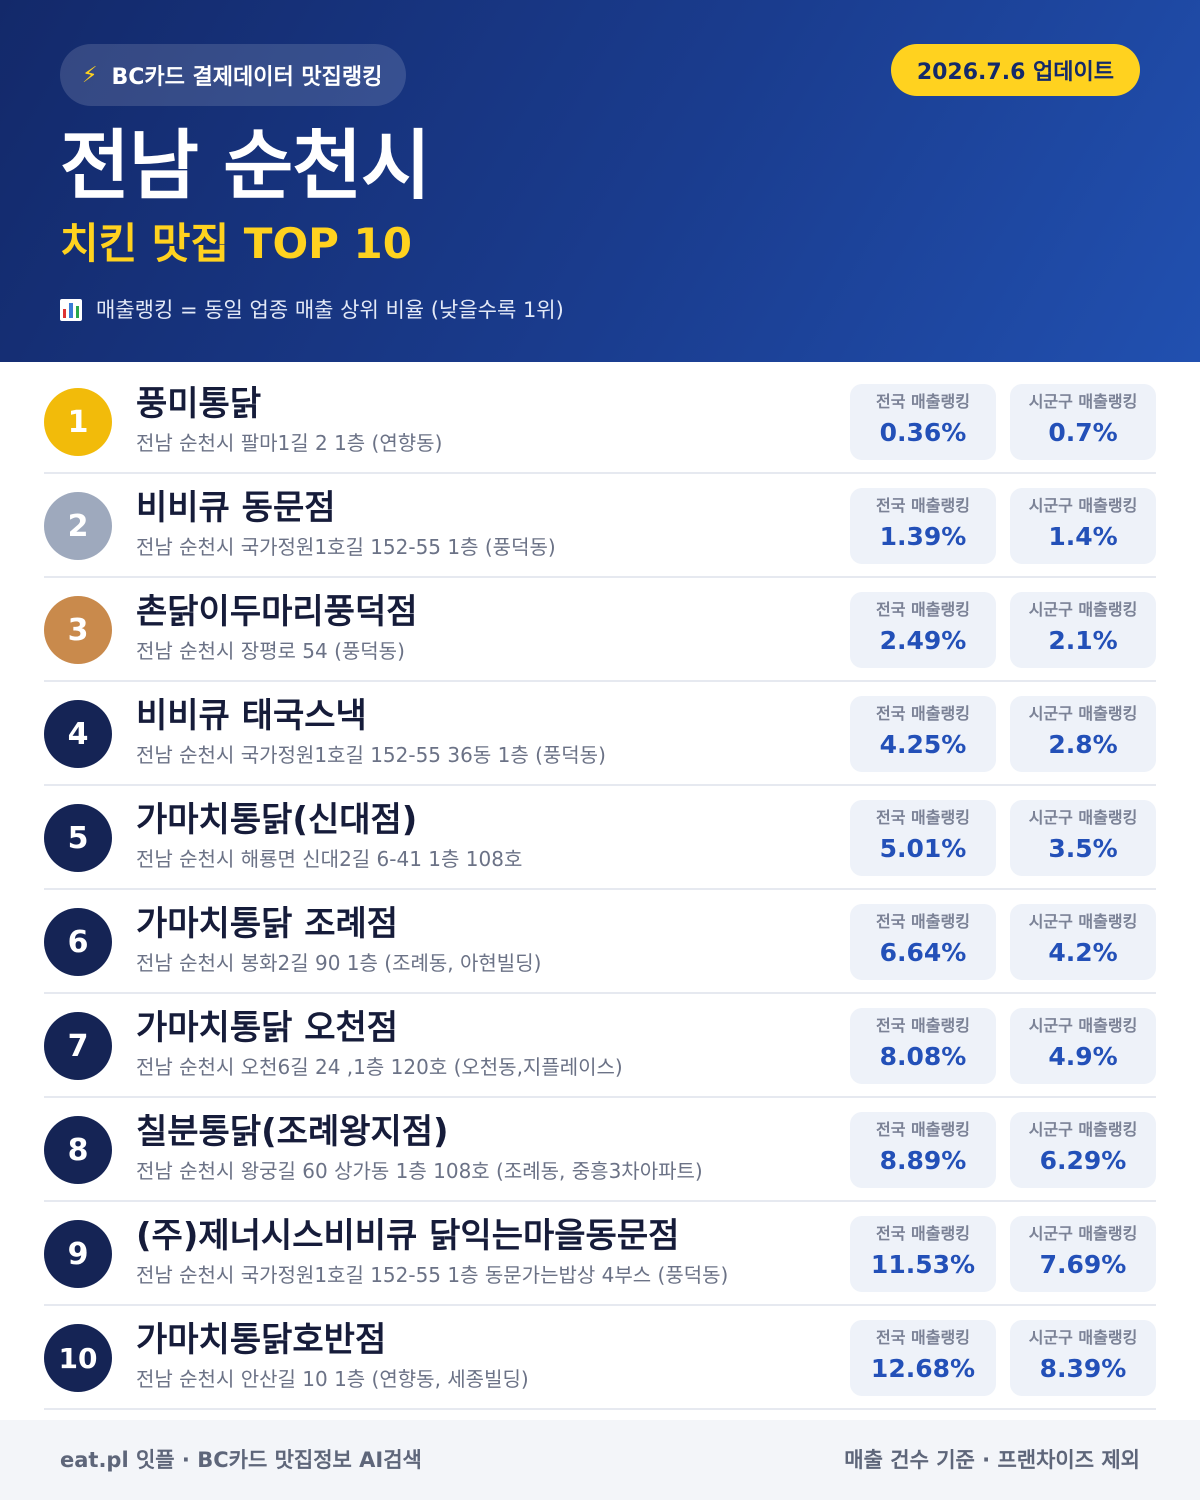  I want to click on ranking-note: 매출랭킹 = 동일 업종 매출 상위 비율 (낮을수록 1위), so click(312, 310).